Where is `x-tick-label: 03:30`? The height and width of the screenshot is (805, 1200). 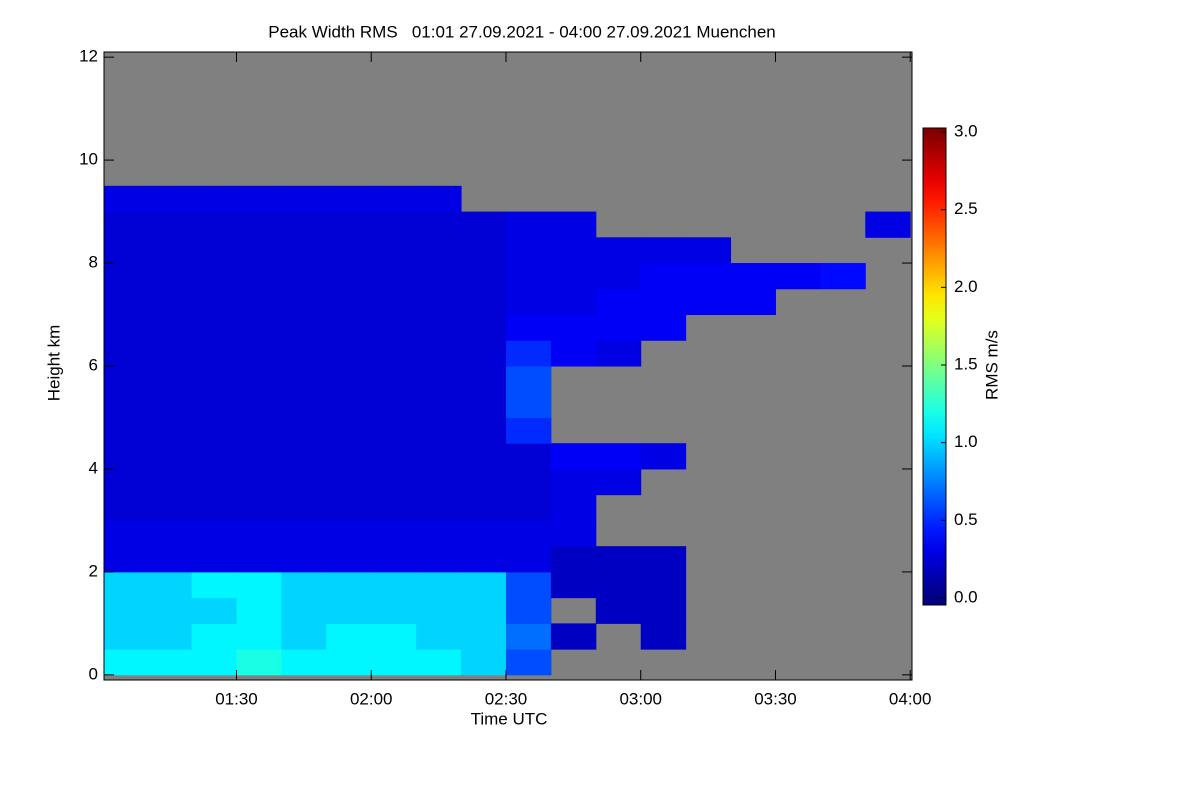 x-tick-label: 03:30 is located at coordinates (775, 698).